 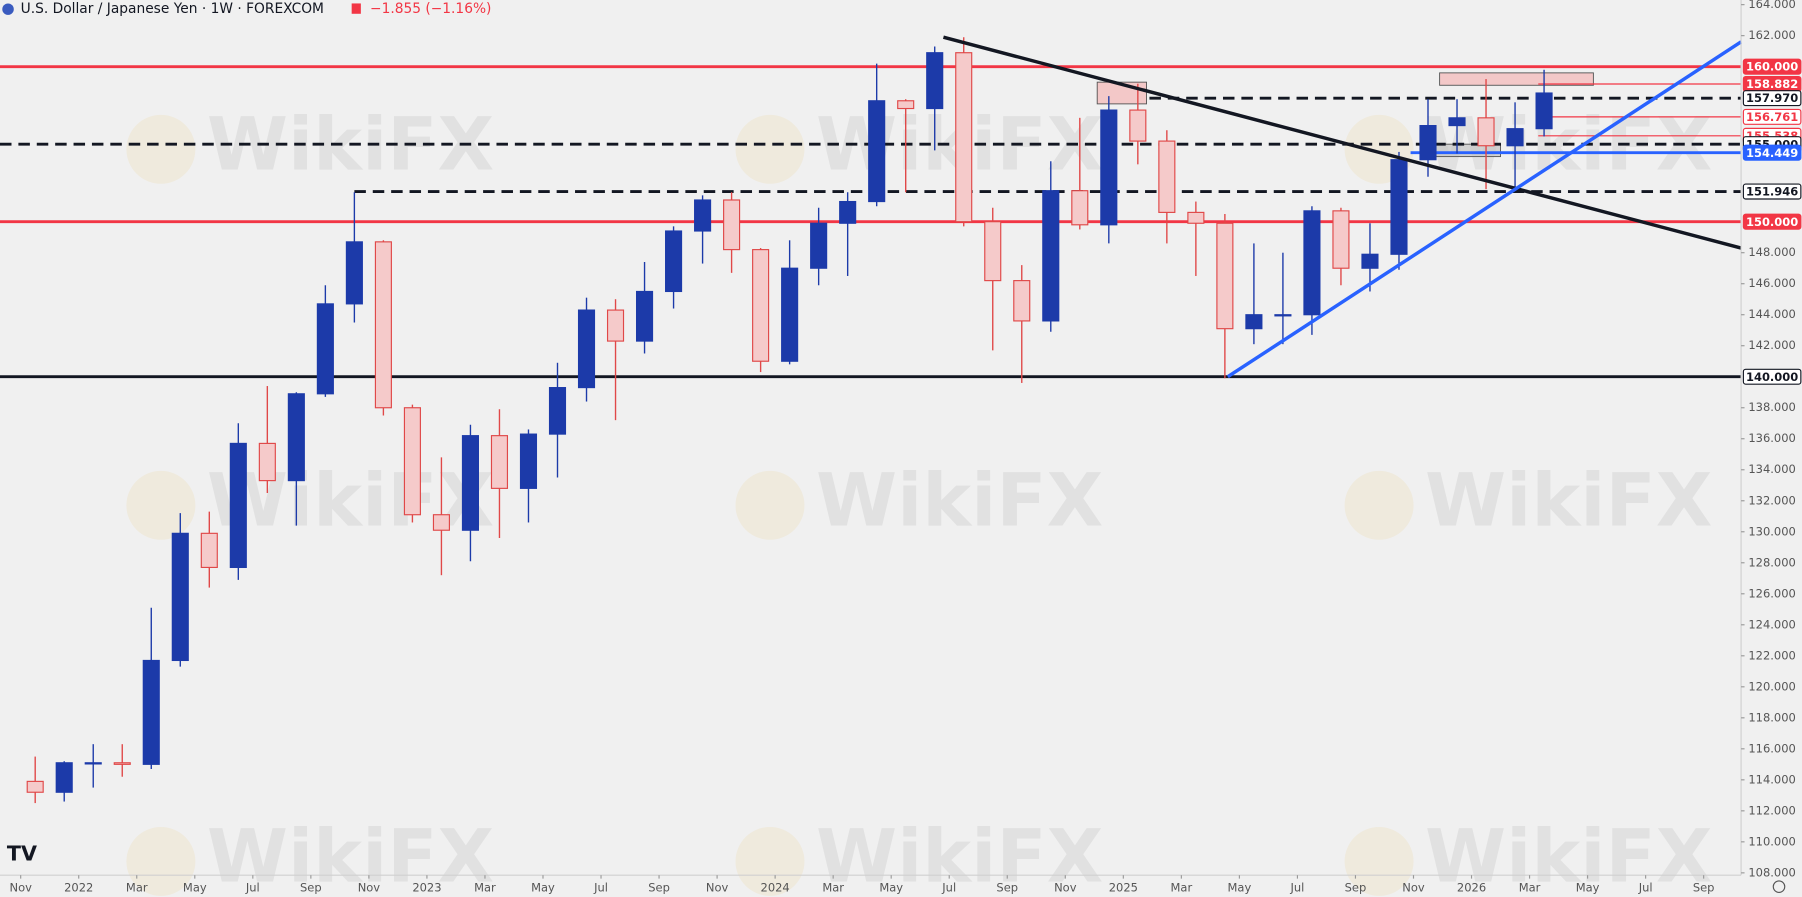 I want to click on price-tag-label: 151.946, so click(x=1772, y=192).